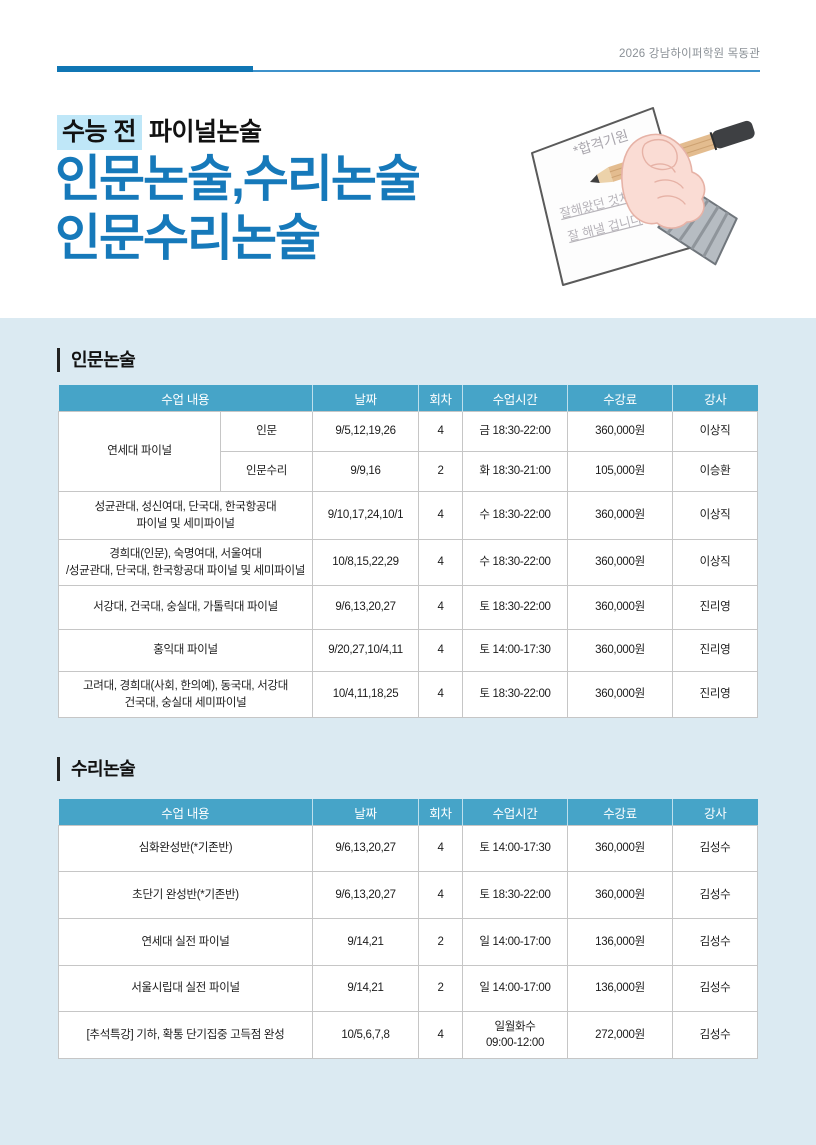 The width and height of the screenshot is (816, 1145). Describe the element at coordinates (365, 1035) in the screenshot. I see `date-cell: 10/5,6,7,8` at that location.